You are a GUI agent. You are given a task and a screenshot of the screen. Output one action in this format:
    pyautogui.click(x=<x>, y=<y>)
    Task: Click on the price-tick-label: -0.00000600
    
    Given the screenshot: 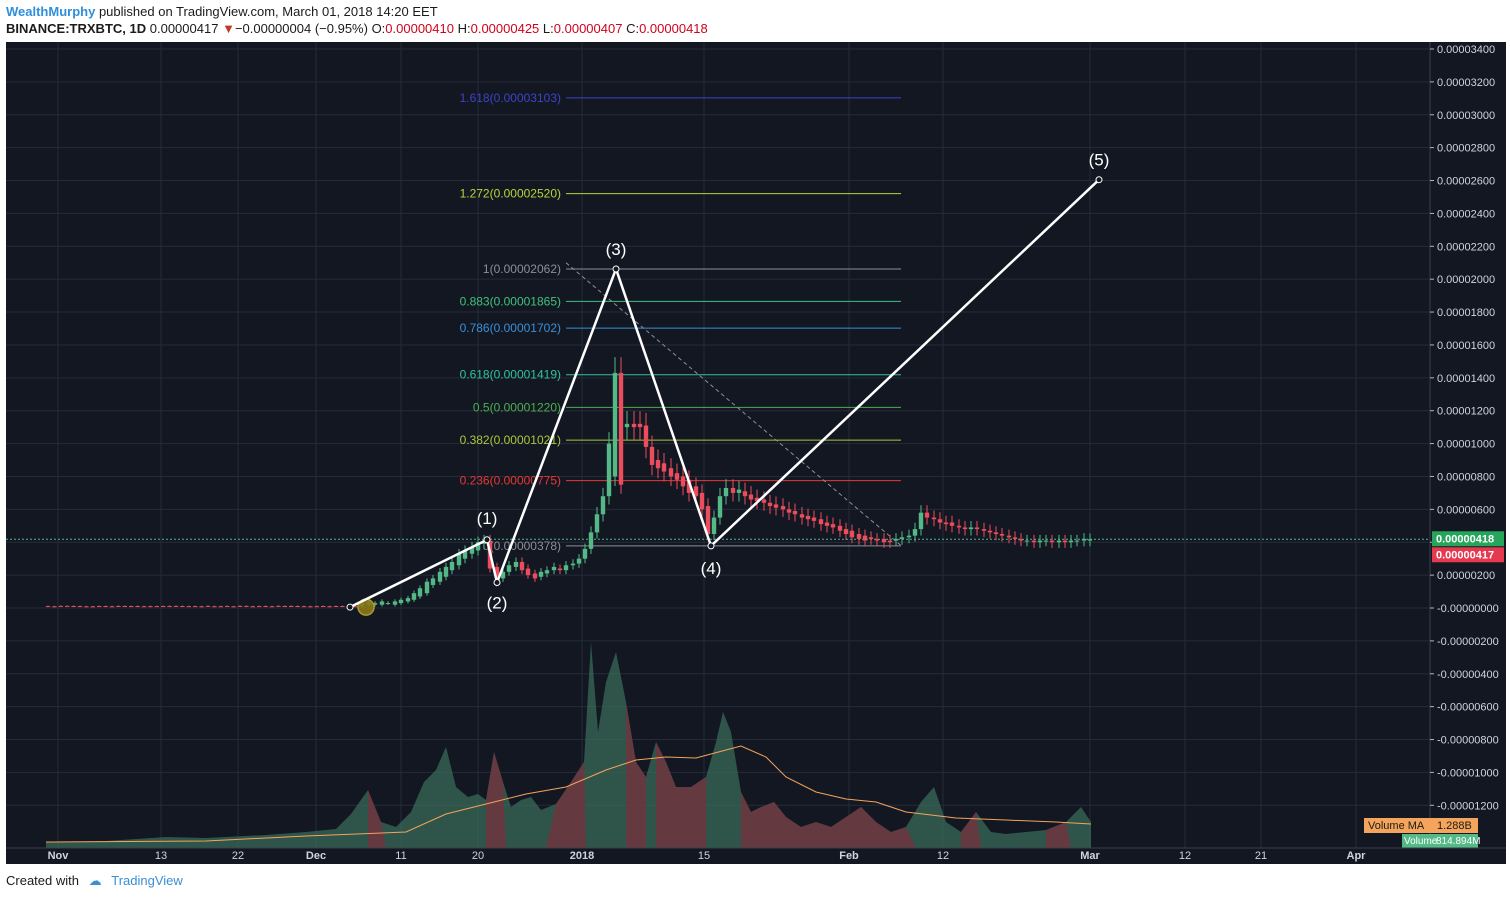 What is the action you would take?
    pyautogui.click(x=1468, y=708)
    